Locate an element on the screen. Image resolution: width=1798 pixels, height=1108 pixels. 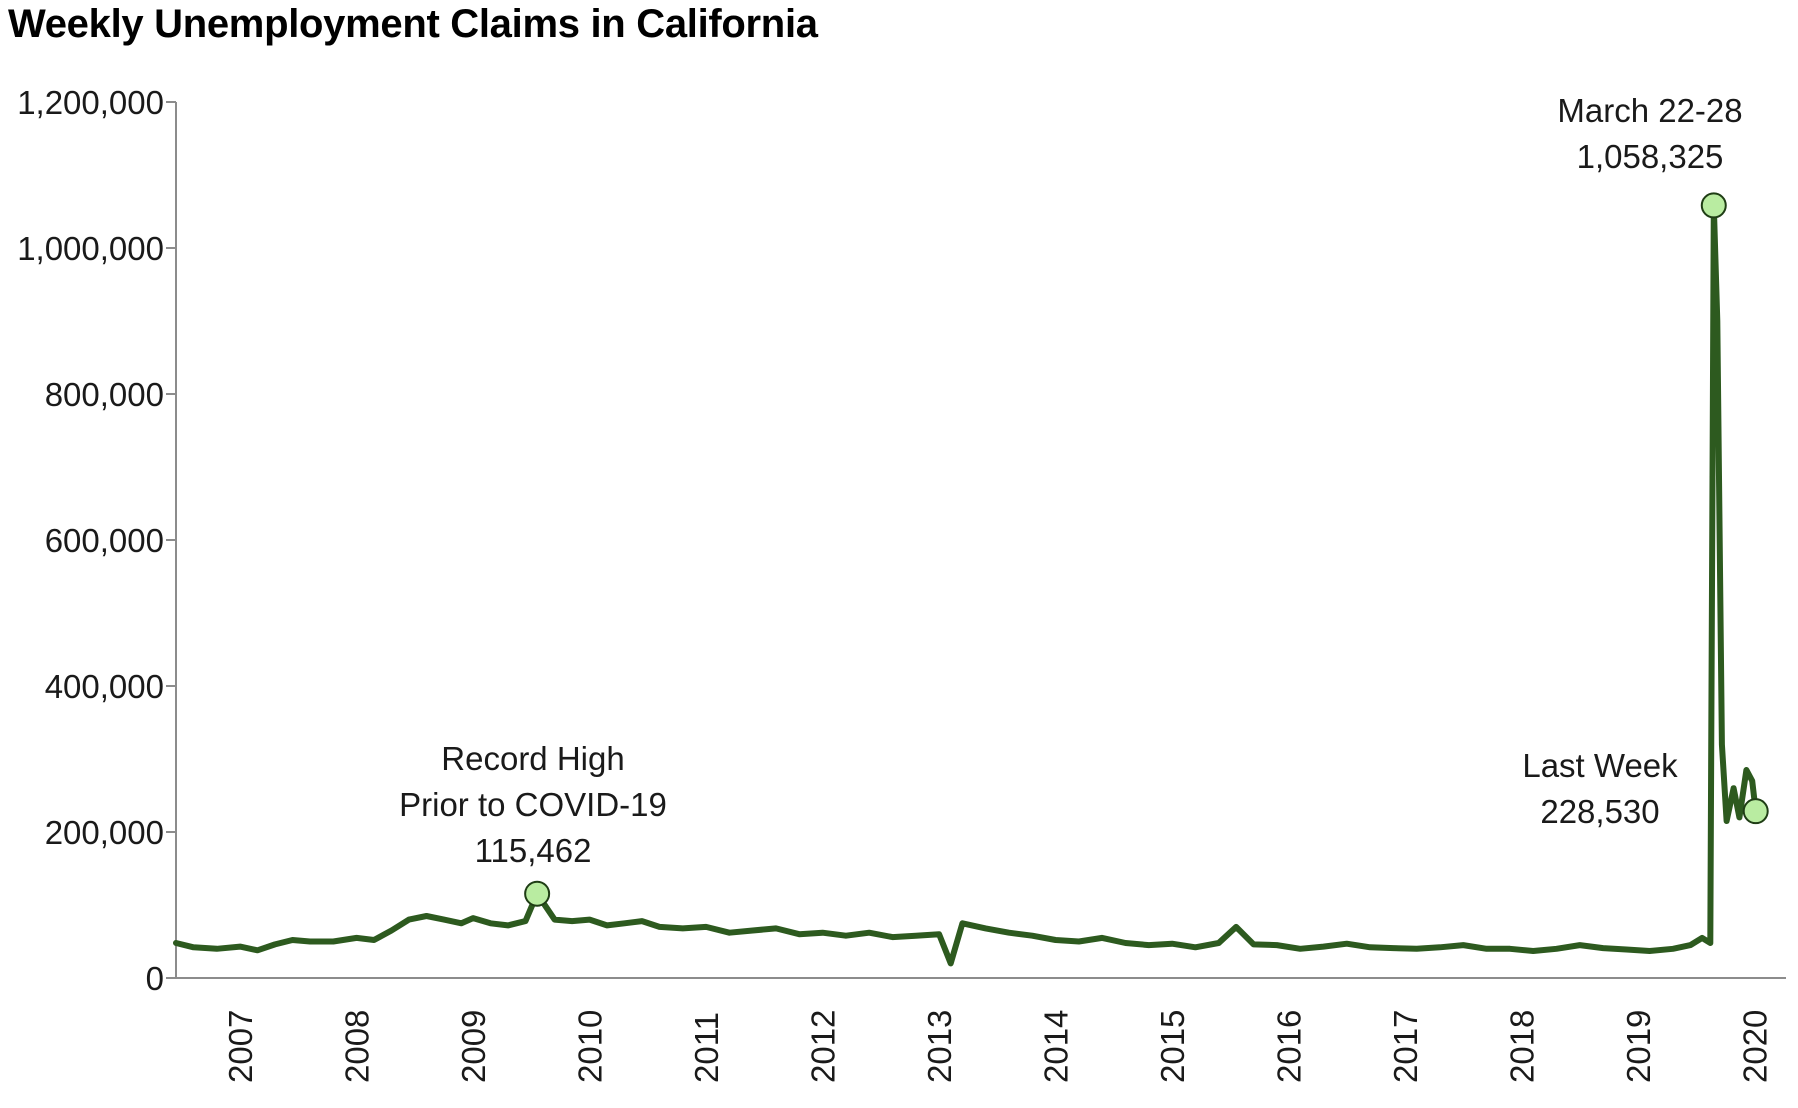
x-tick-label: 2010 is located at coordinates (590, 1046).